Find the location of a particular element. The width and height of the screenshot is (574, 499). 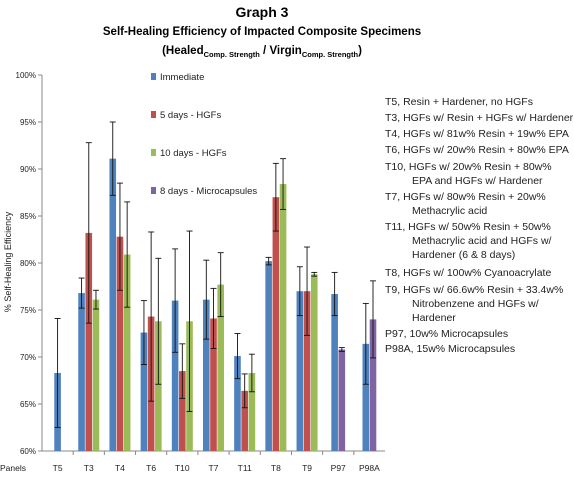

legend-label: 10 days - HGFs is located at coordinates (193, 153).